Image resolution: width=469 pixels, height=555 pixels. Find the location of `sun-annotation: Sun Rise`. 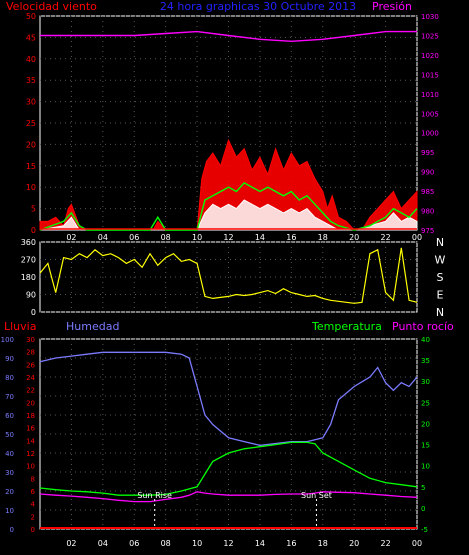

sun-annotation: Sun Rise is located at coordinates (154, 495).